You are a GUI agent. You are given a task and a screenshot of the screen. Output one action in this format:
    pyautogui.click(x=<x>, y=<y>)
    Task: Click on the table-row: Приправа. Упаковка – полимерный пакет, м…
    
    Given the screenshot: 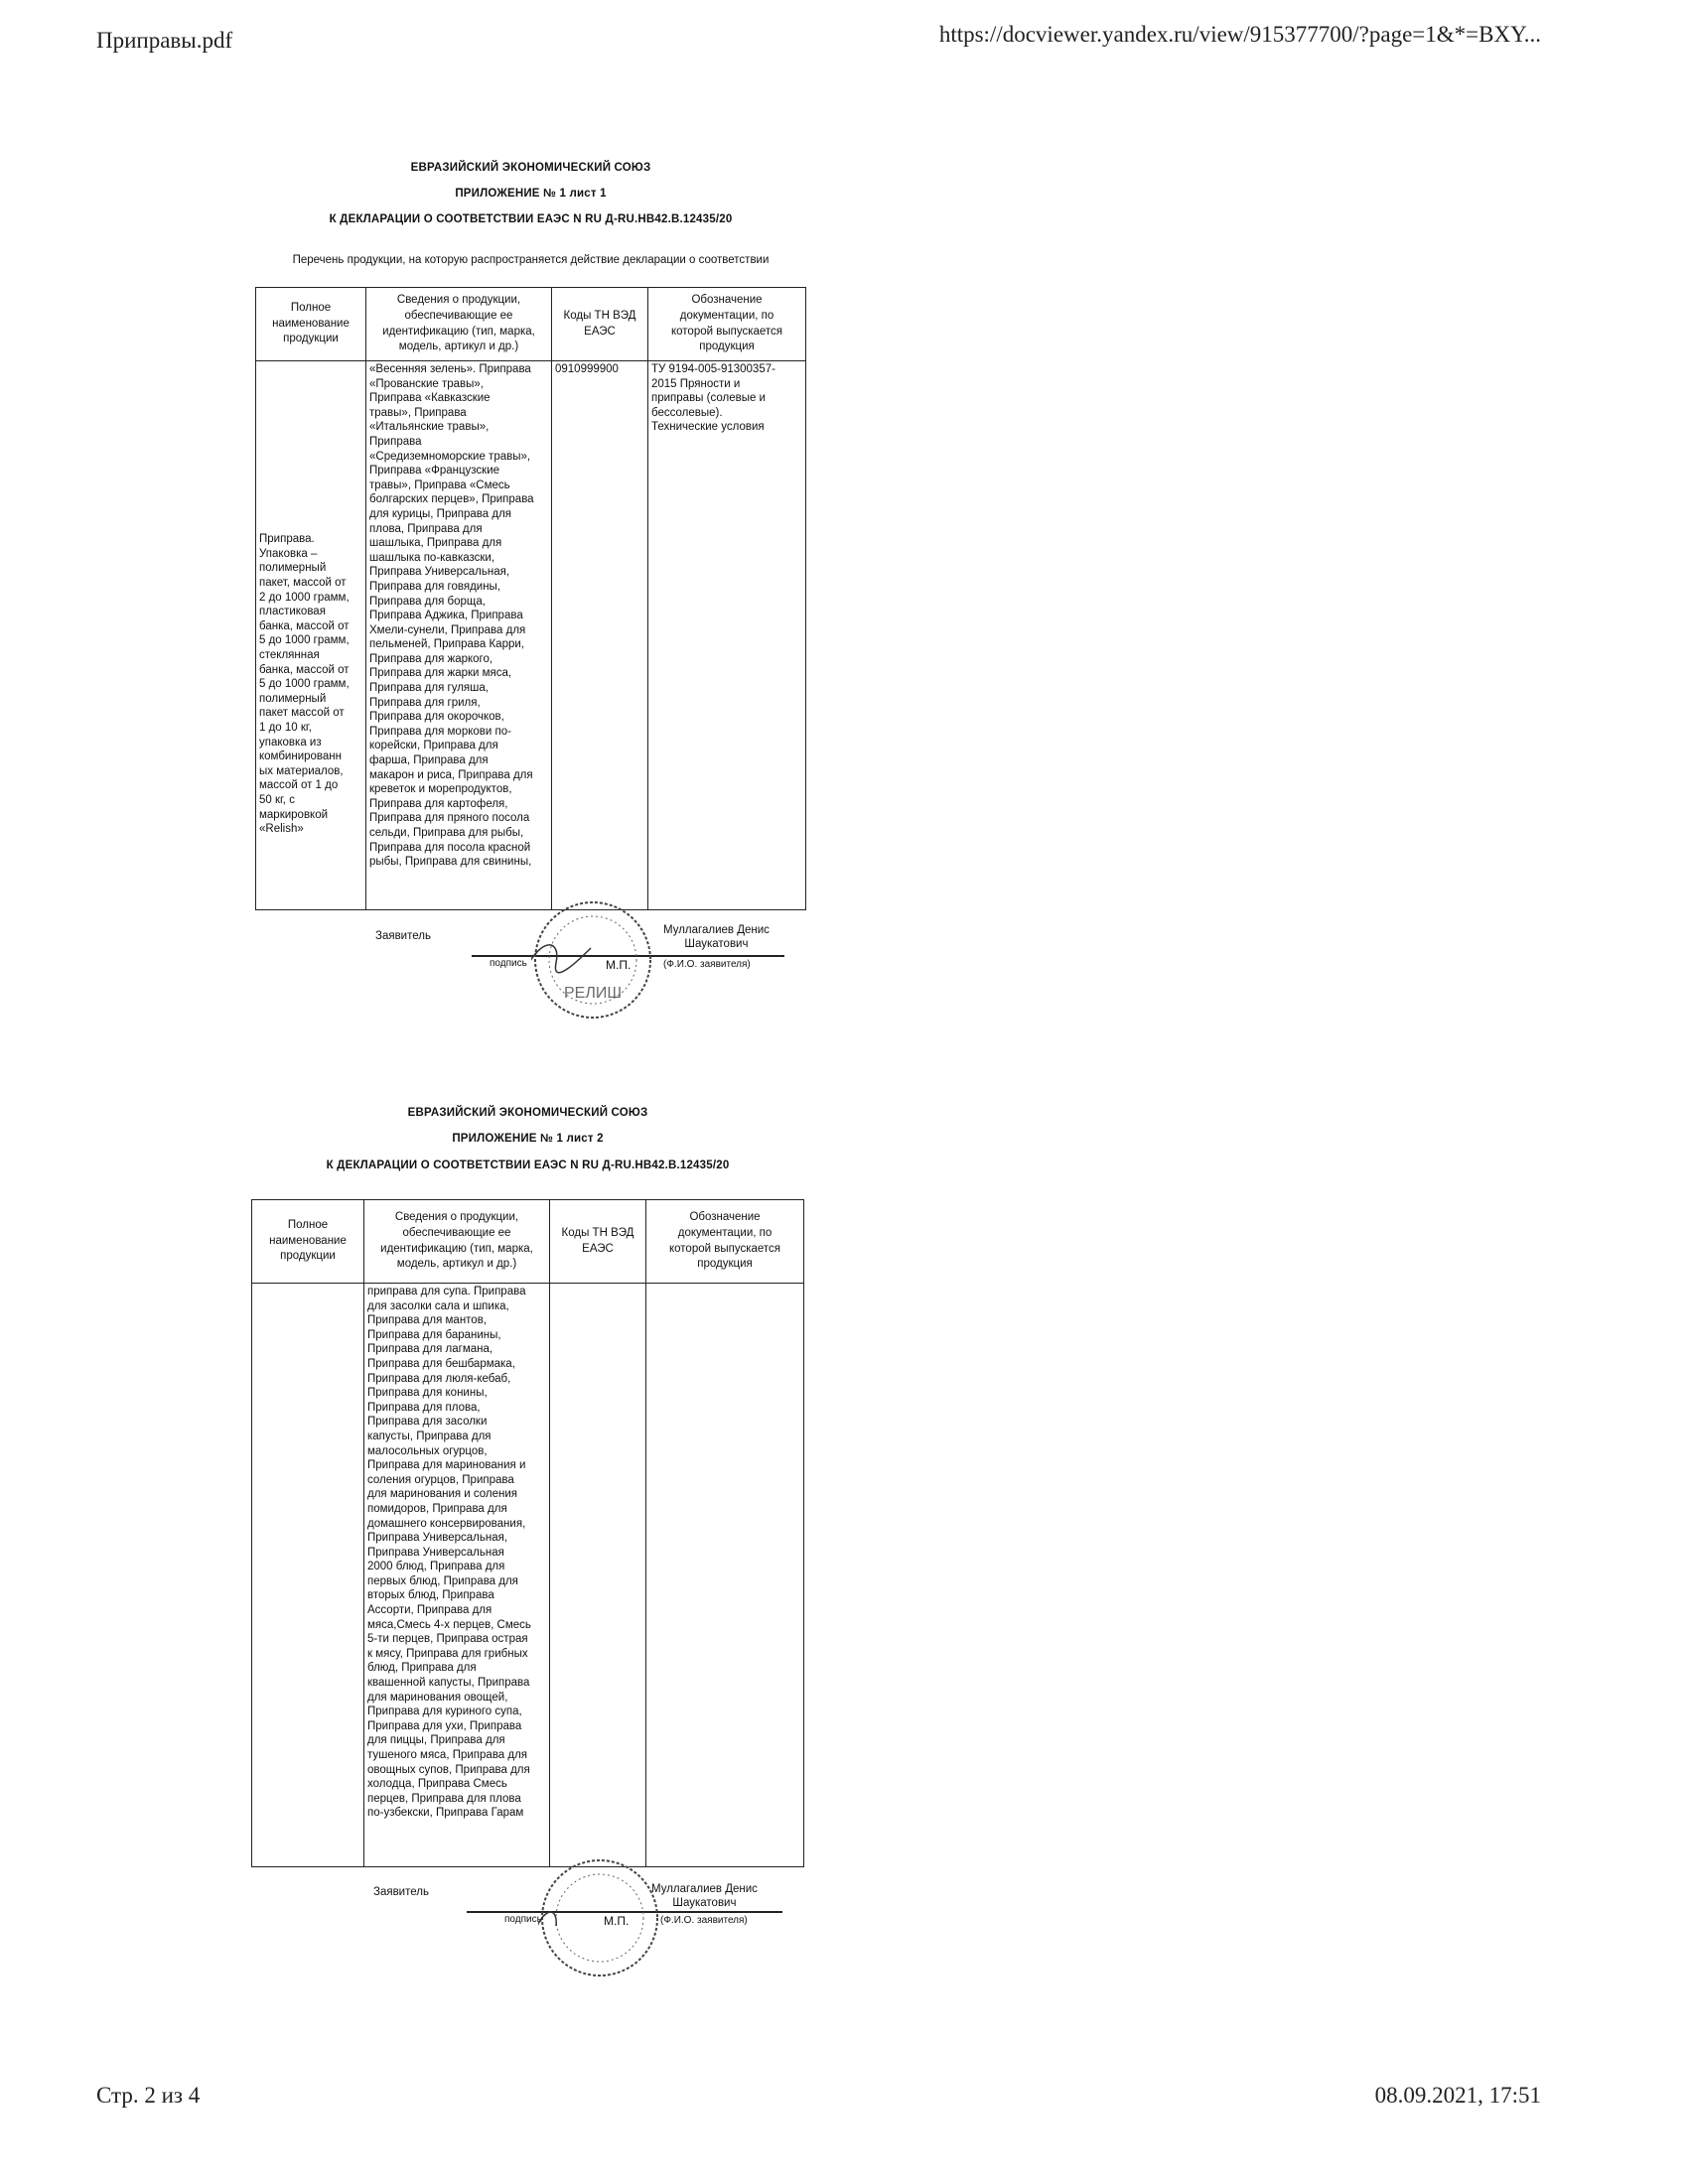 What is the action you would take?
    pyautogui.click(x=530, y=635)
    